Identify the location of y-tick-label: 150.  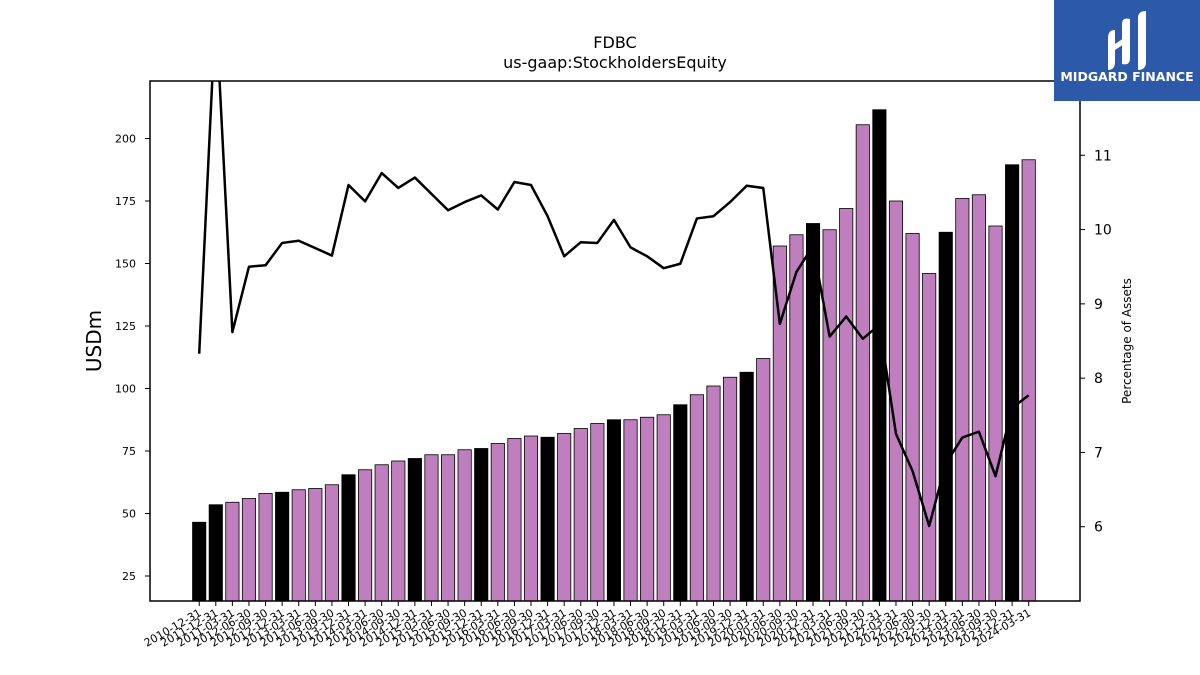
(125, 264).